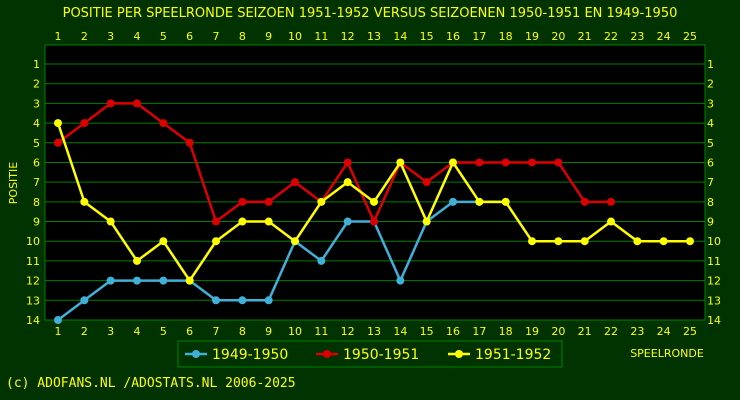 Image resolution: width=740 pixels, height=400 pixels. I want to click on y-tick-label-right: 9, so click(710, 222).